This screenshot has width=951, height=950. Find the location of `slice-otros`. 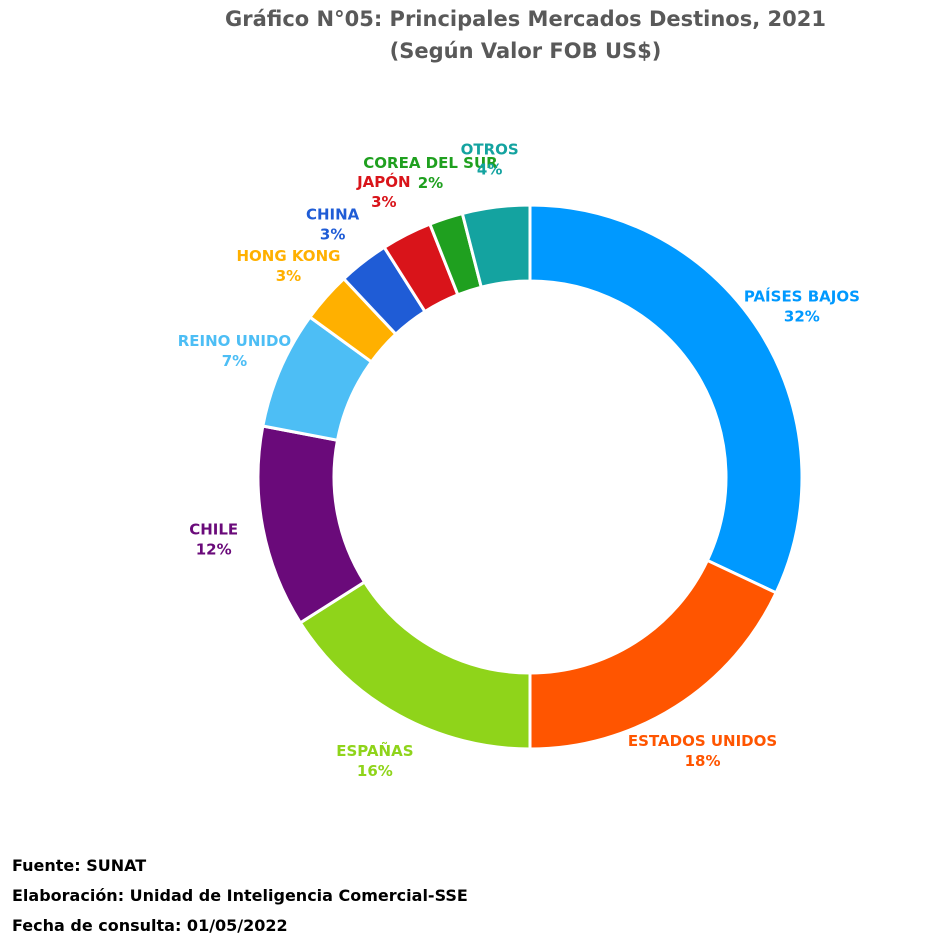

slice-otros is located at coordinates (496, 246).